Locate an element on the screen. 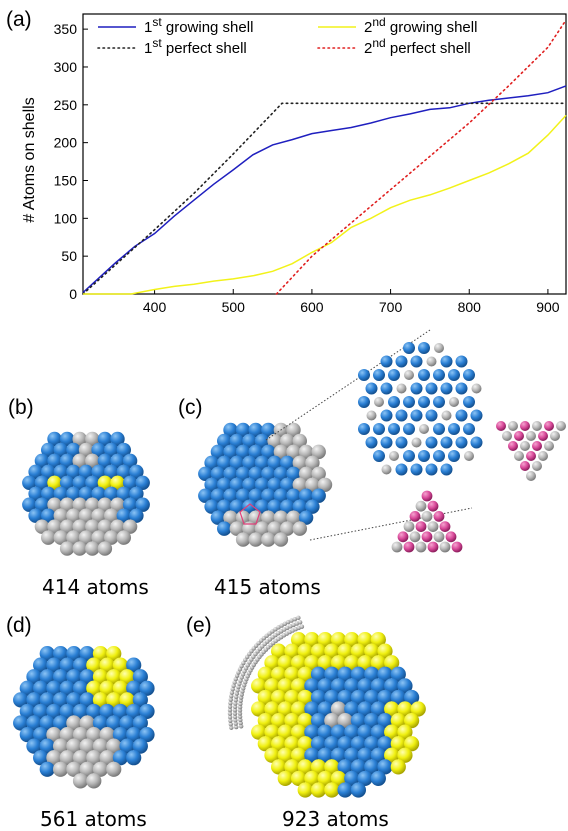 This screenshot has height=831, width=568. caption-561: 561 atoms is located at coordinates (93, 819).